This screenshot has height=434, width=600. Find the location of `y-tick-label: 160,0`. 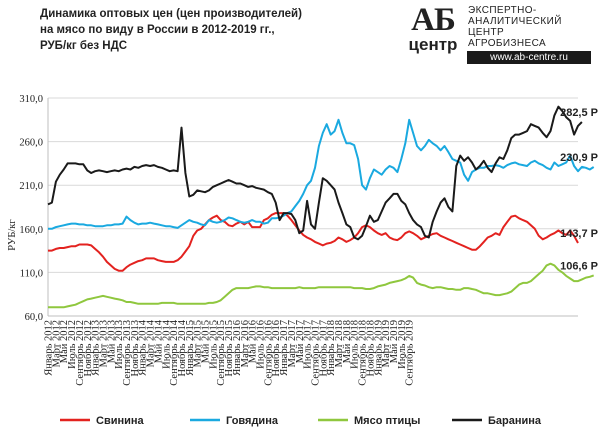

y-tick-label: 160,0 is located at coordinates (31, 230).